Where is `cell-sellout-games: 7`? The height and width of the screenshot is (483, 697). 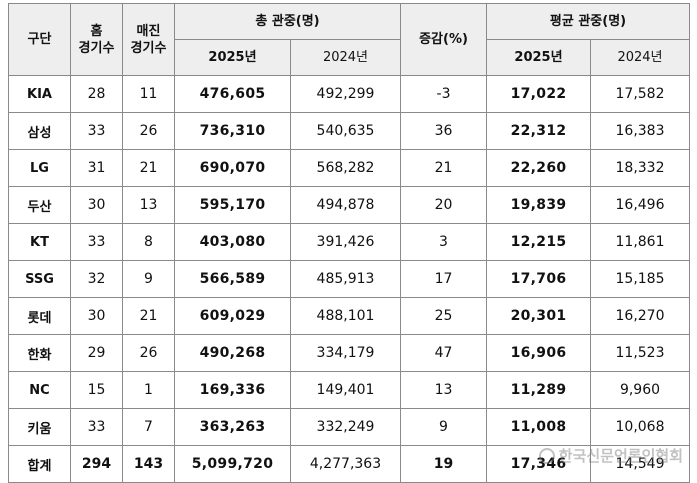 cell-sellout-games: 7 is located at coordinates (148, 427).